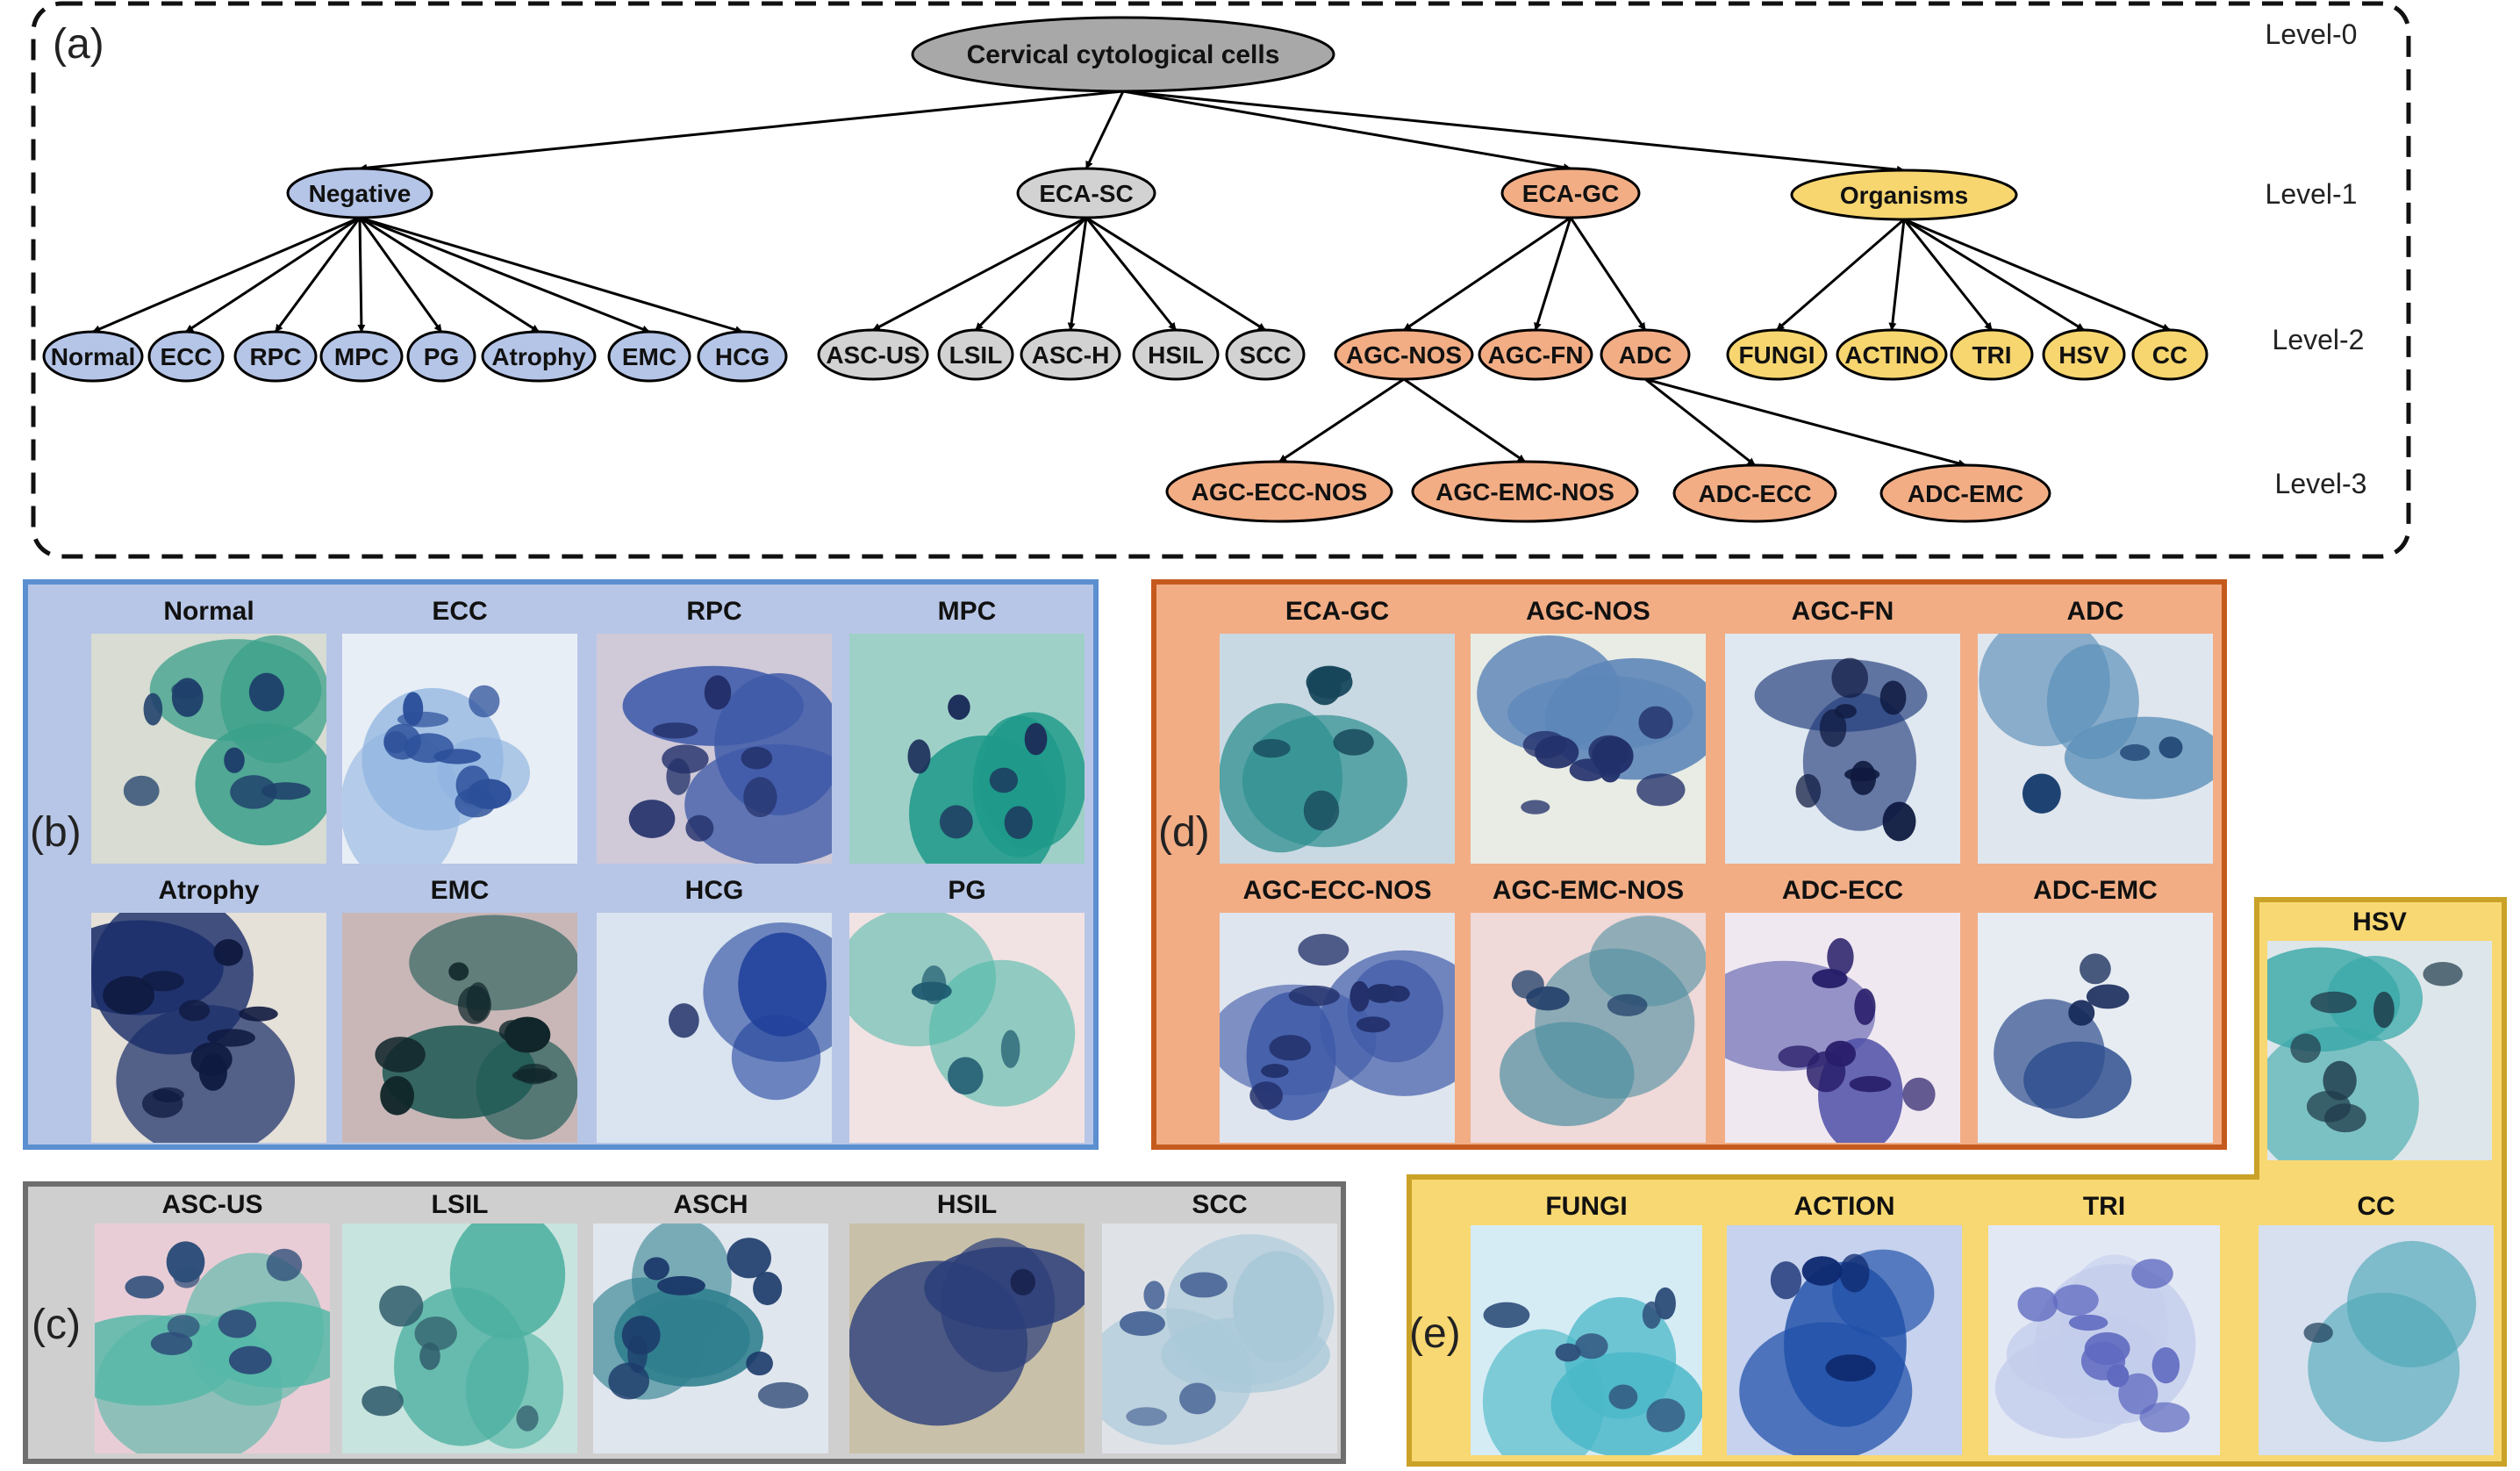 This screenshot has width=2520, height=1471. I want to click on node-agc-fn: AGC-FN, so click(1535, 354).